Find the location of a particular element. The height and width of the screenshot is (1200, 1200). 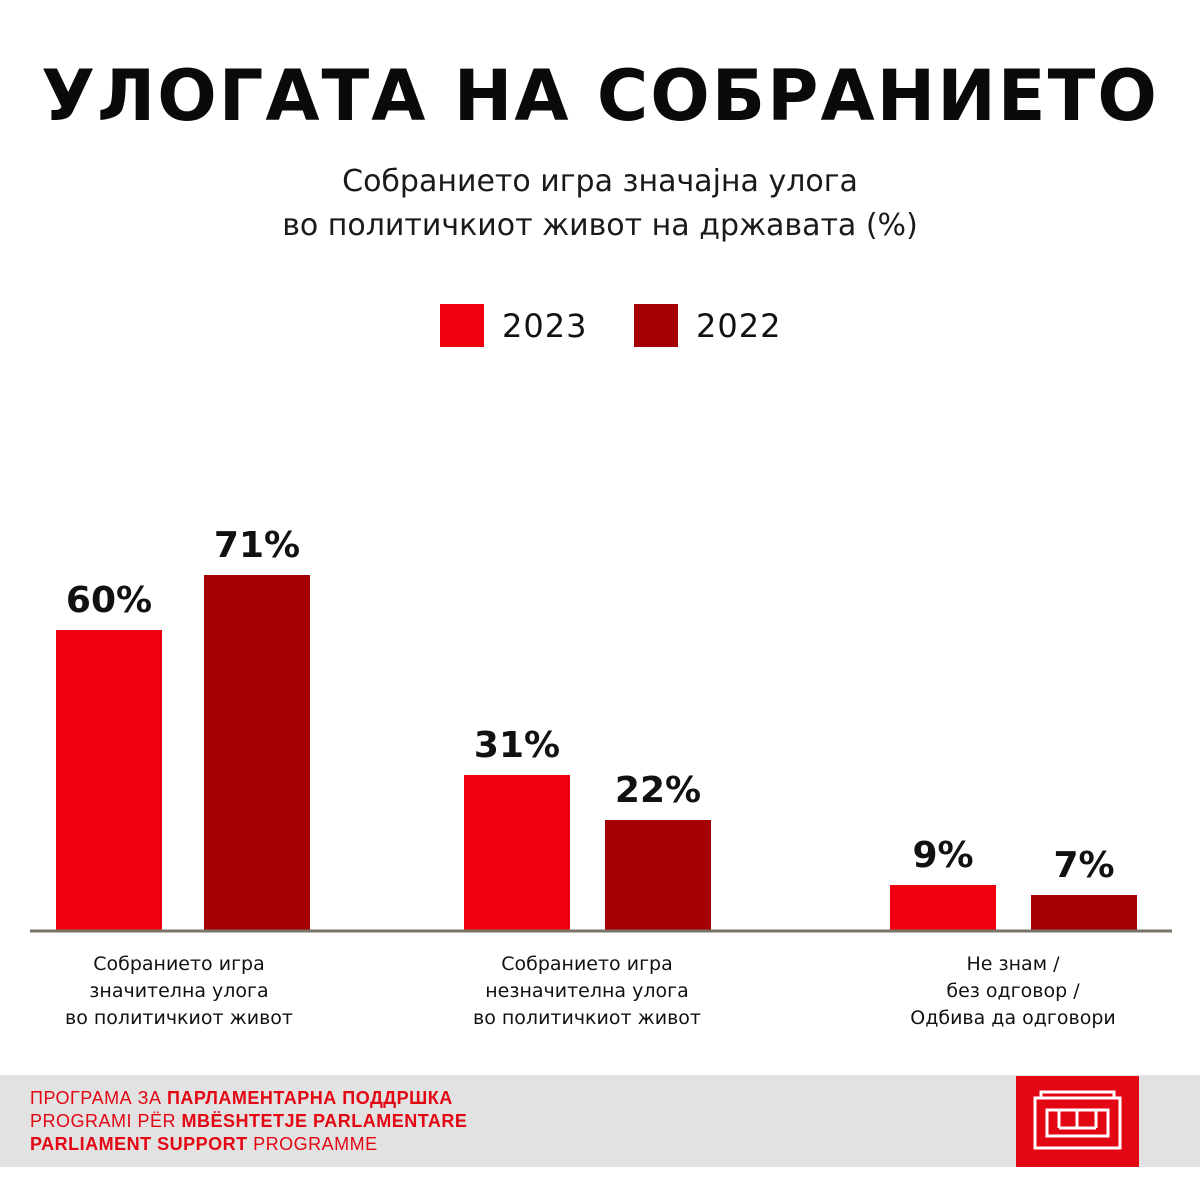

legend-label-2022: 2022 is located at coordinates (739, 325).